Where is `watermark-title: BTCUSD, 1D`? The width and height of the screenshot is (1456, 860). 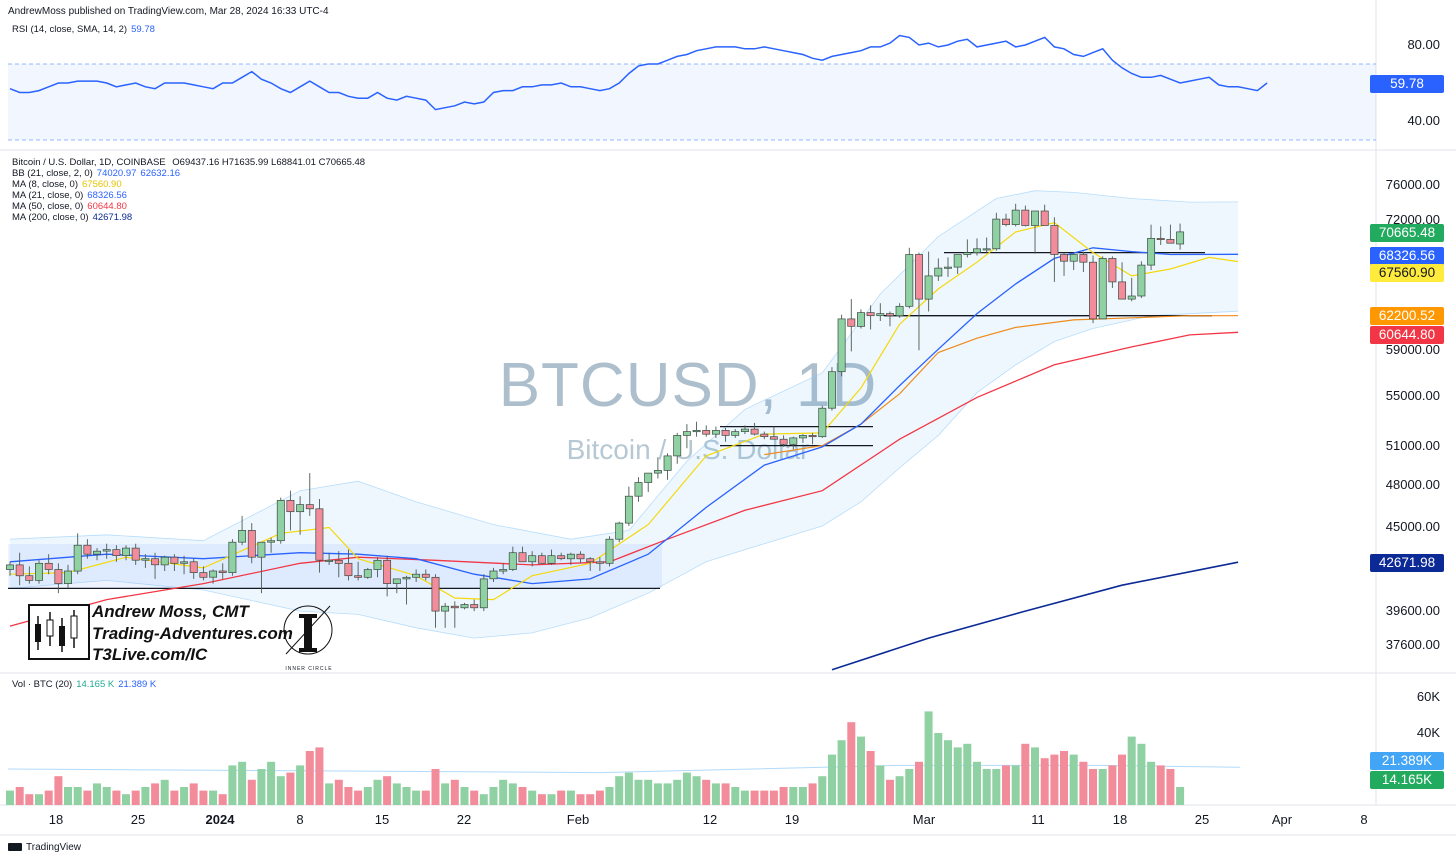
watermark-title: BTCUSD, 1D is located at coordinates (688, 385).